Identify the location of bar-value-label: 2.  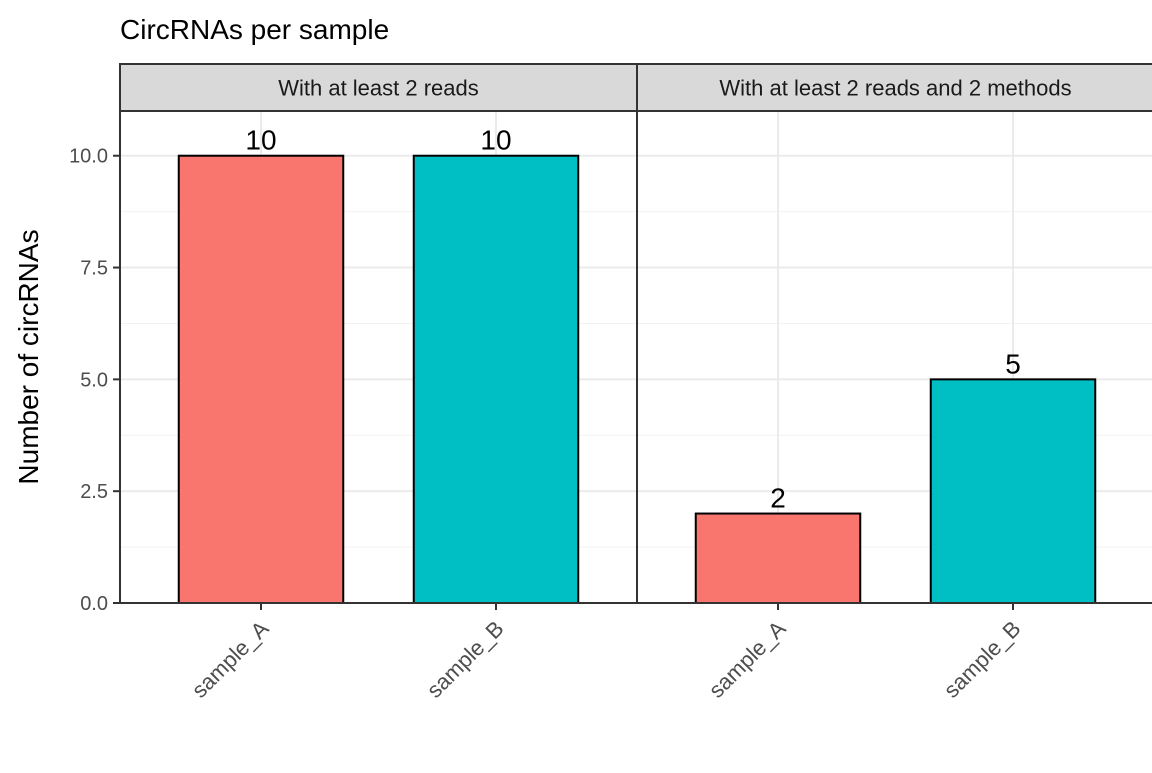
(778, 498).